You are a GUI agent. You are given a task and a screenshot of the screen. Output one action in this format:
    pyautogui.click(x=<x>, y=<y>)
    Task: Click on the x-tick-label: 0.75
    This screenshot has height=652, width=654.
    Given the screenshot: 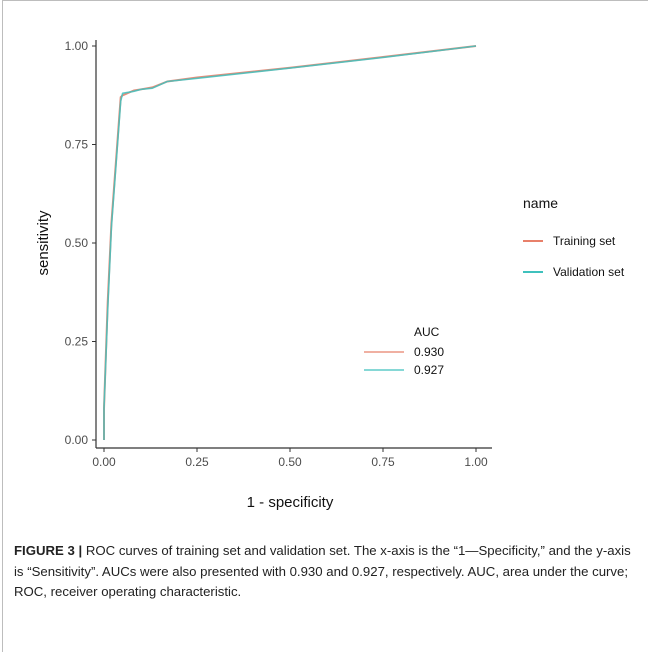 What is the action you would take?
    pyautogui.click(x=383, y=462)
    